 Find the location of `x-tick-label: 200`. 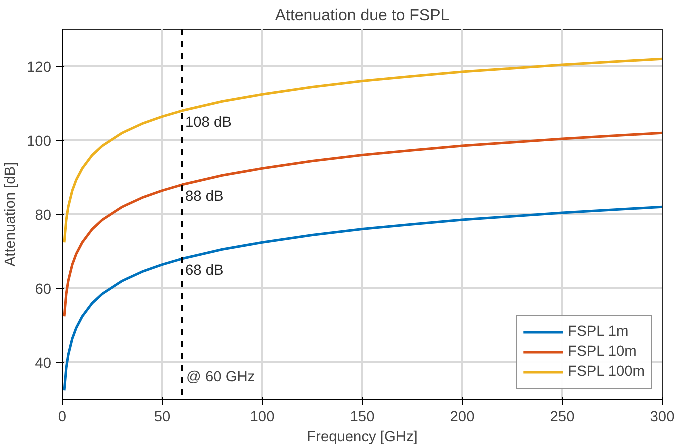

x-tick-label: 200 is located at coordinates (462, 418).